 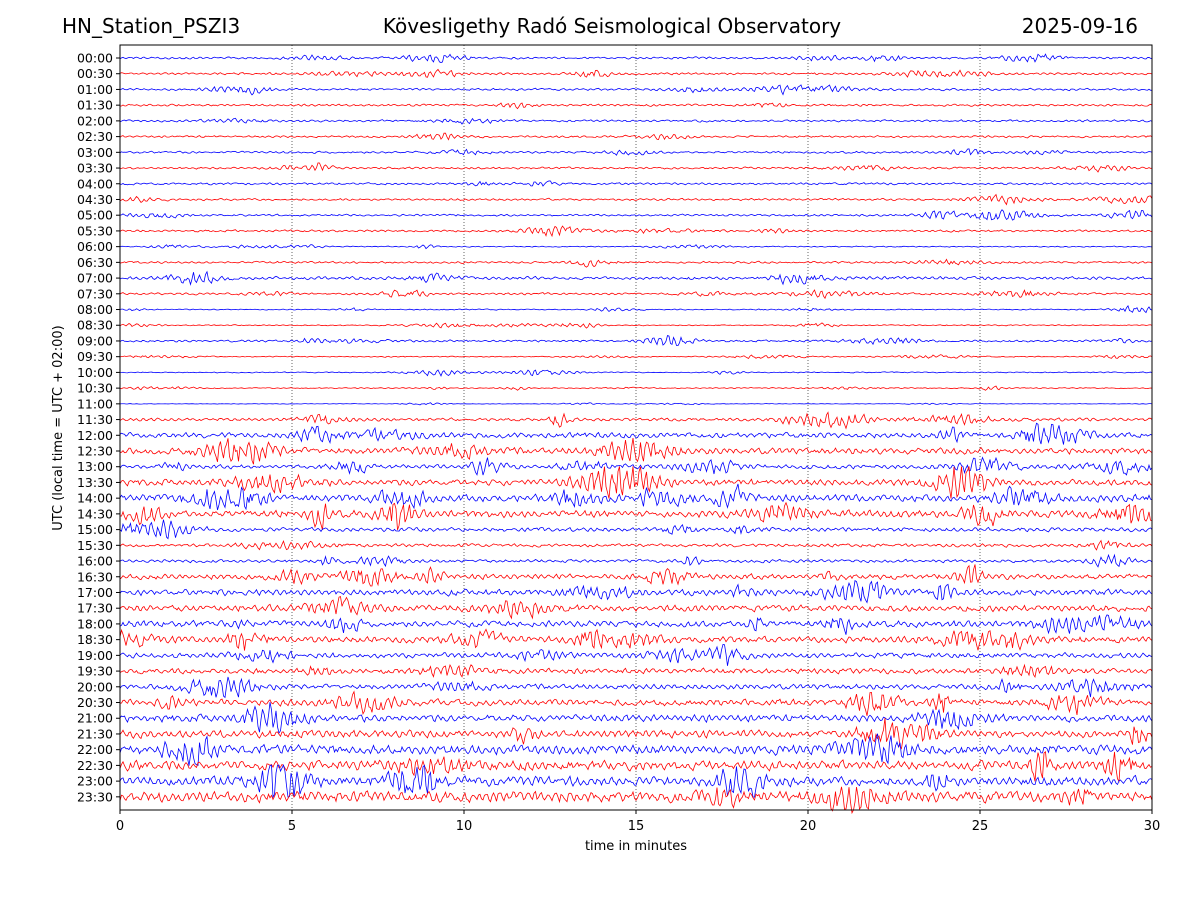 I want to click on y-tick-label: 02:00, so click(x=95, y=120).